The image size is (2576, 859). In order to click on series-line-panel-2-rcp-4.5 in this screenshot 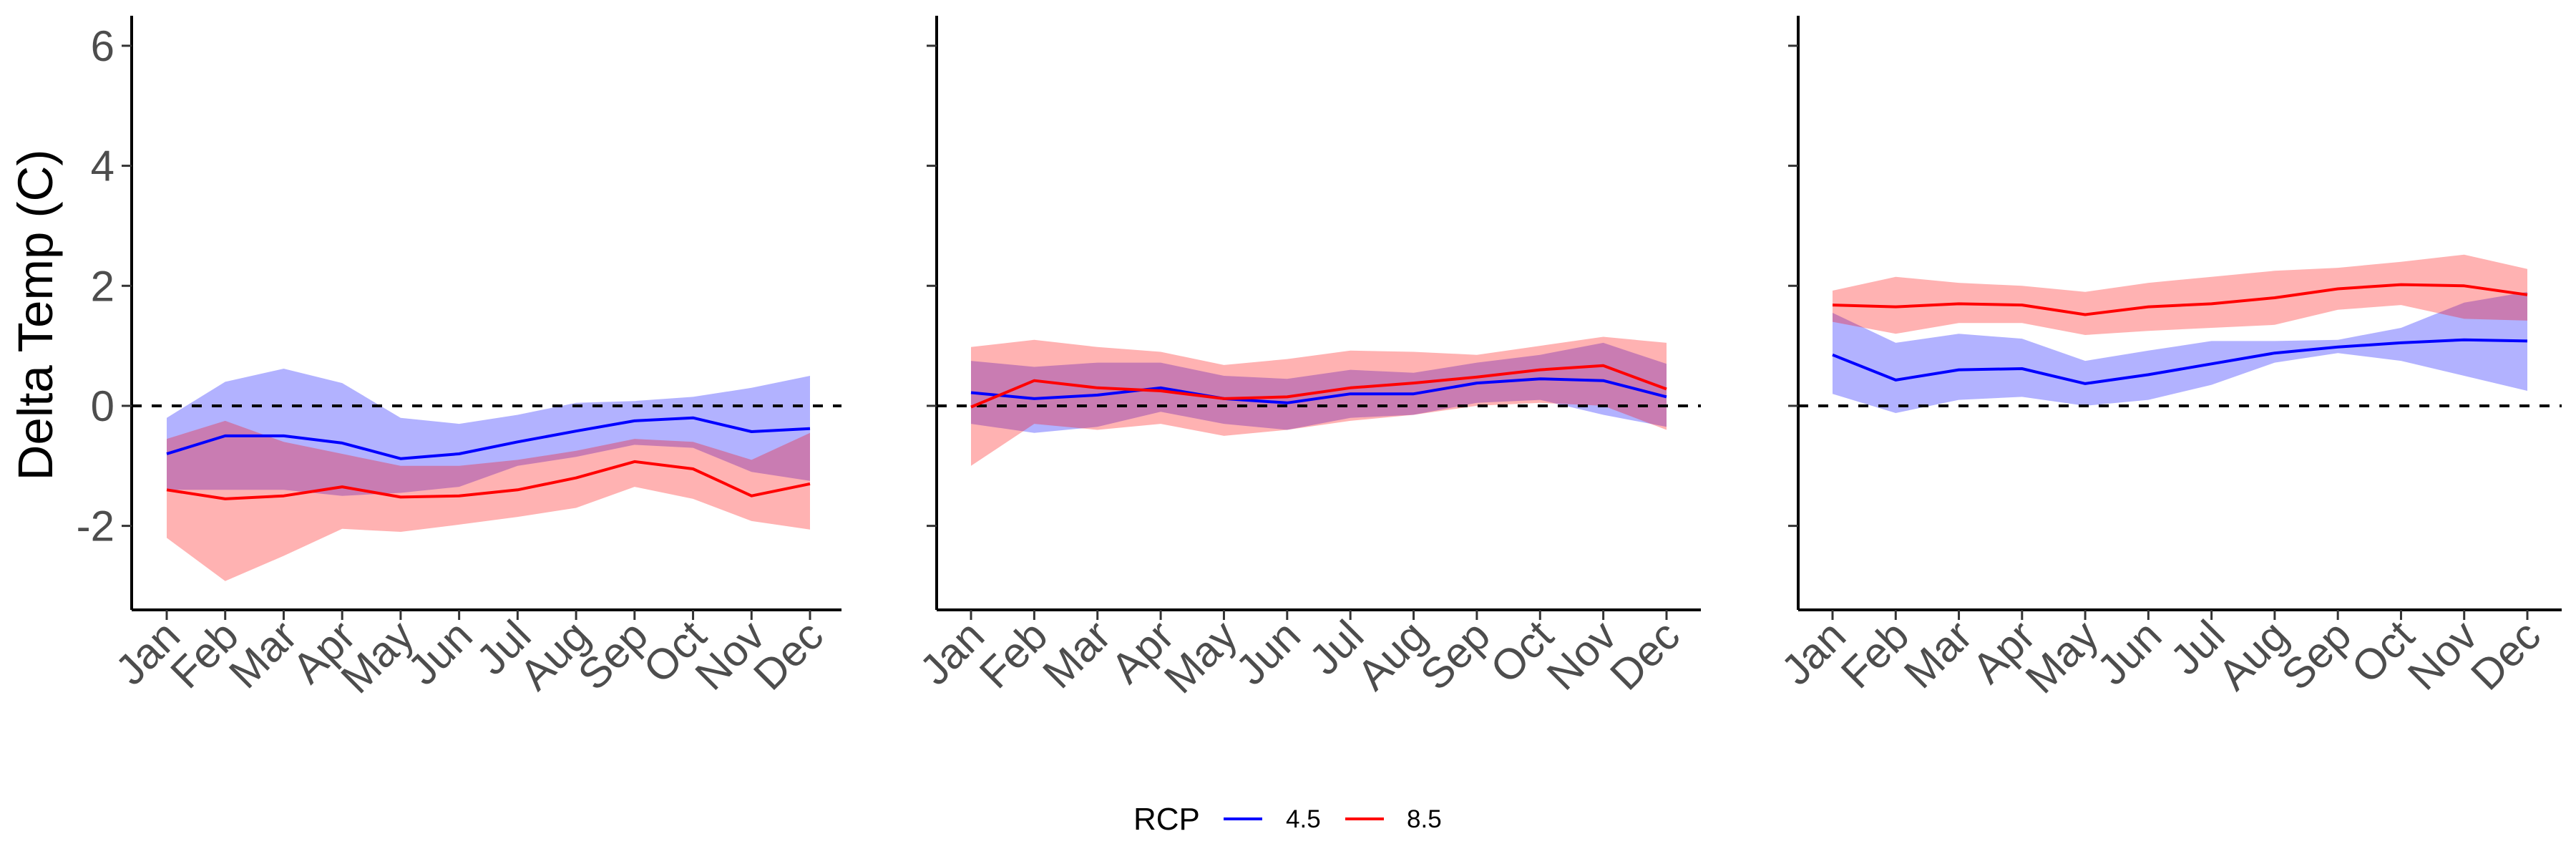, I will do `click(1318, 390)`.